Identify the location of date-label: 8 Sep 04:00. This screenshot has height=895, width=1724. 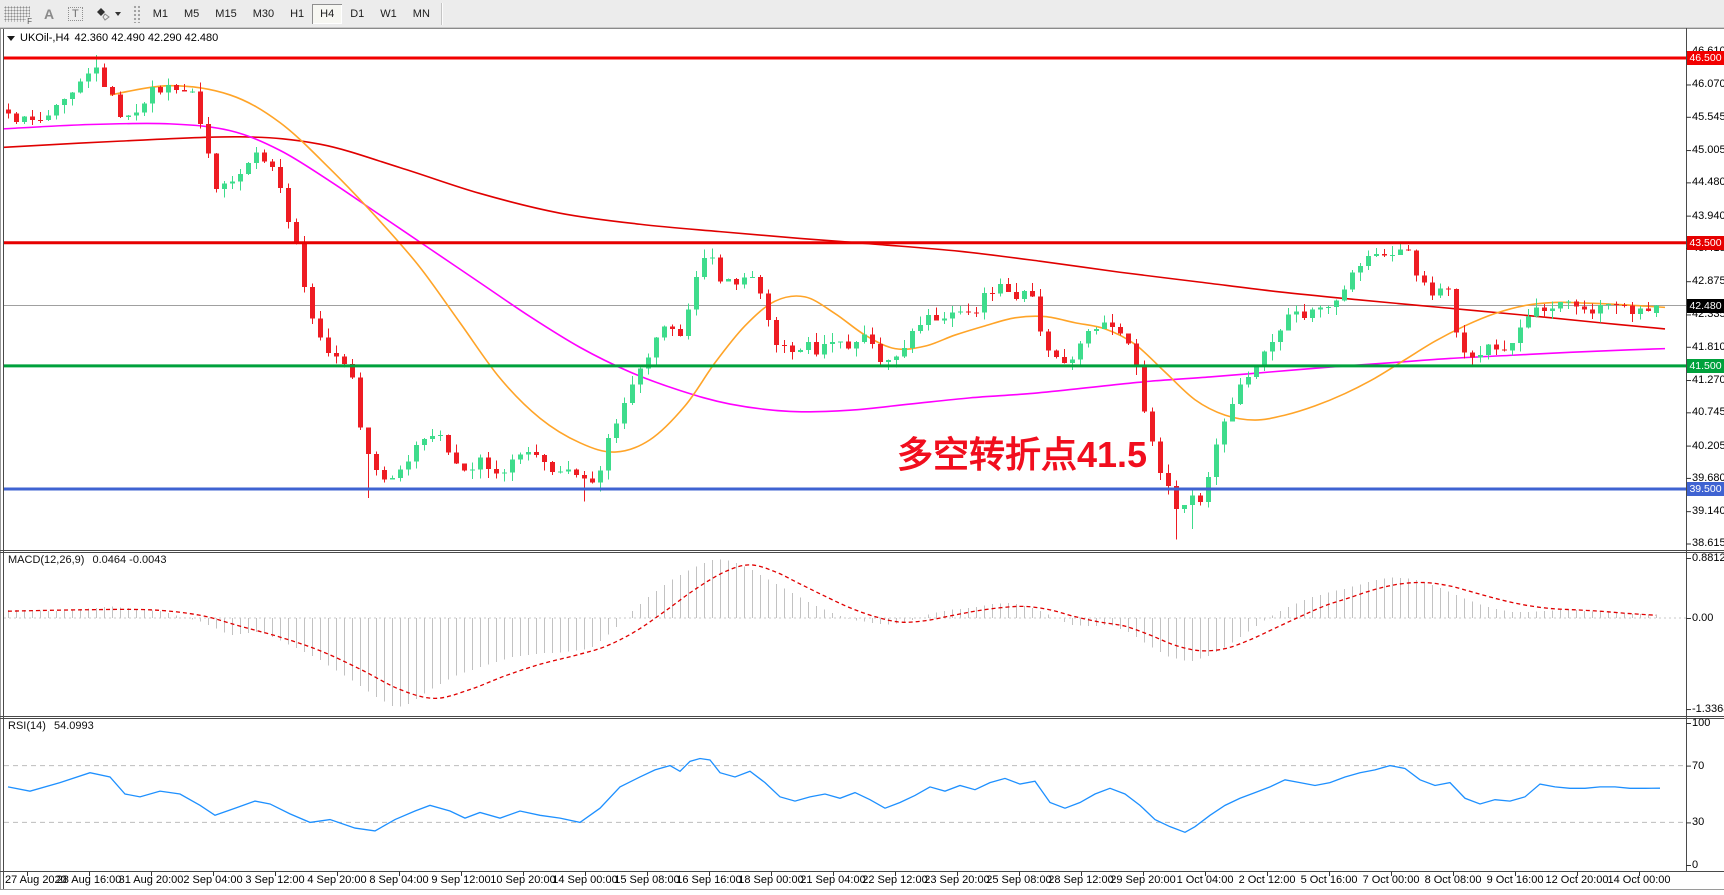
(399, 880).